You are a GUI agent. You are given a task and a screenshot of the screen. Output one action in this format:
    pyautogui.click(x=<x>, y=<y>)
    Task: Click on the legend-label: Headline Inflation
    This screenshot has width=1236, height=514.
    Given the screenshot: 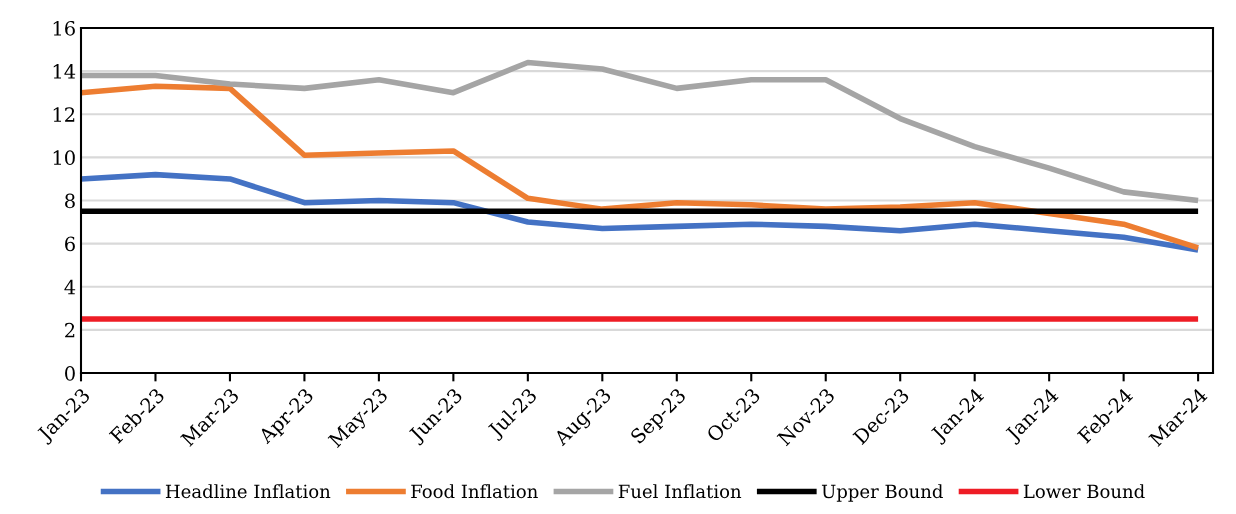 What is the action you would take?
    pyautogui.click(x=248, y=491)
    